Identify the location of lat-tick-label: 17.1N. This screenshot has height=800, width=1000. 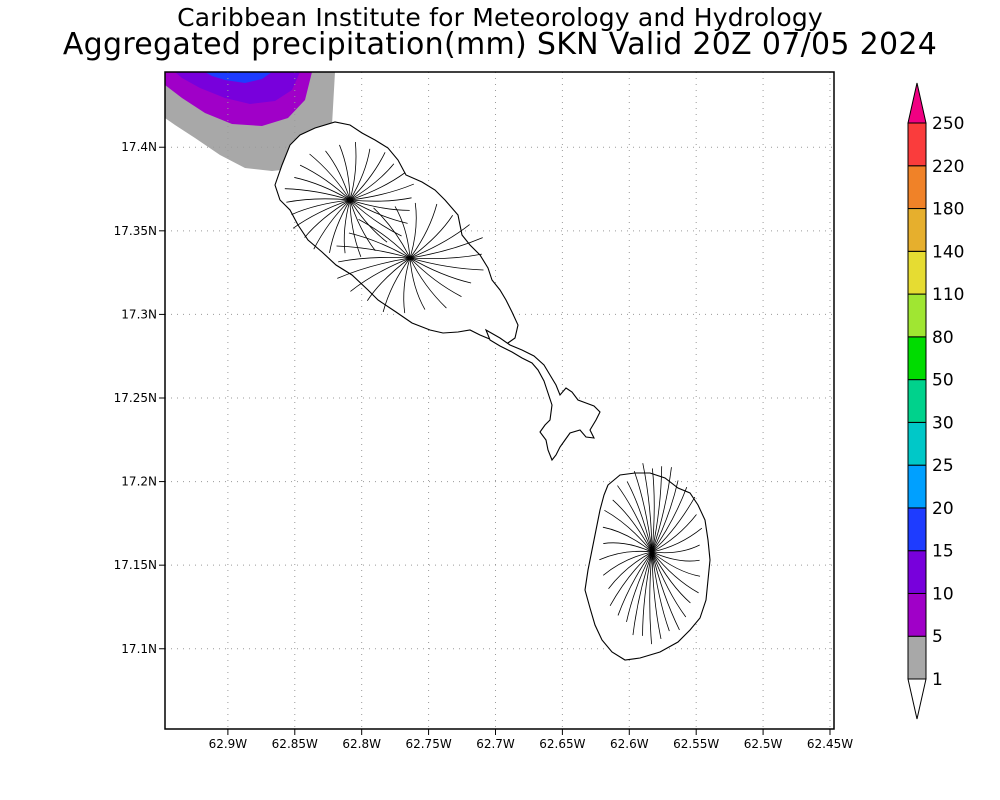
(139, 649).